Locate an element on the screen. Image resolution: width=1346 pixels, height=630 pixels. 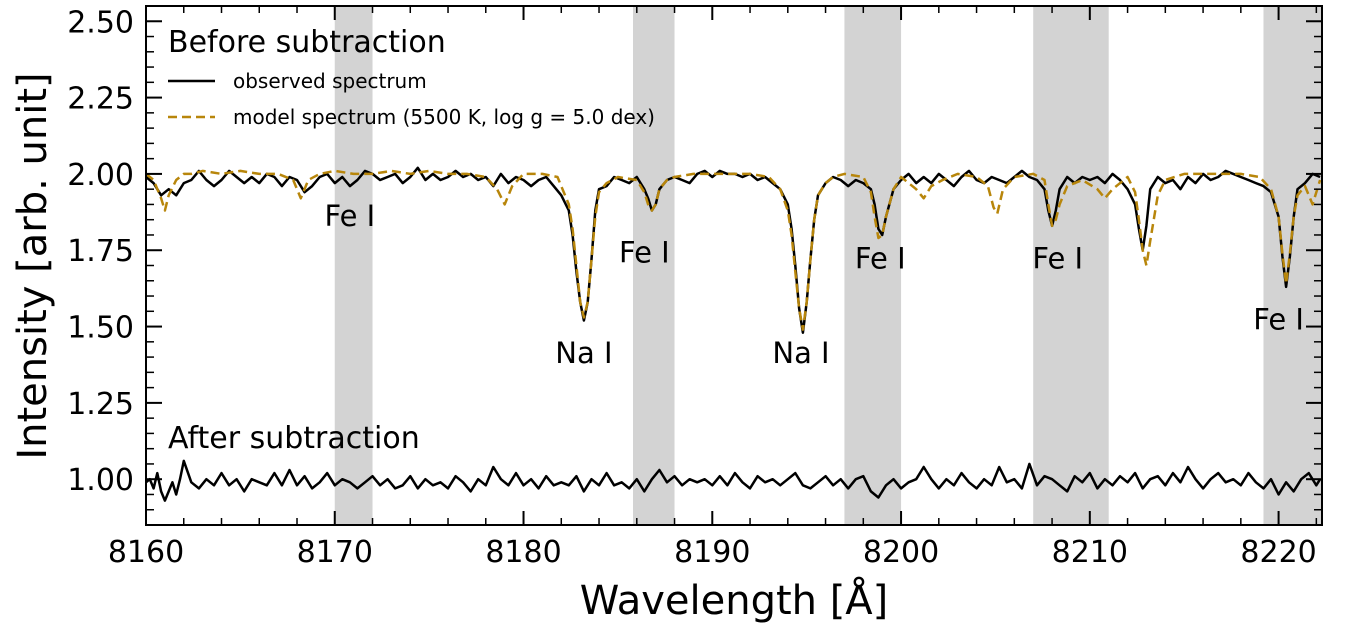
x-tick-label: 8160 is located at coordinates (146, 552).